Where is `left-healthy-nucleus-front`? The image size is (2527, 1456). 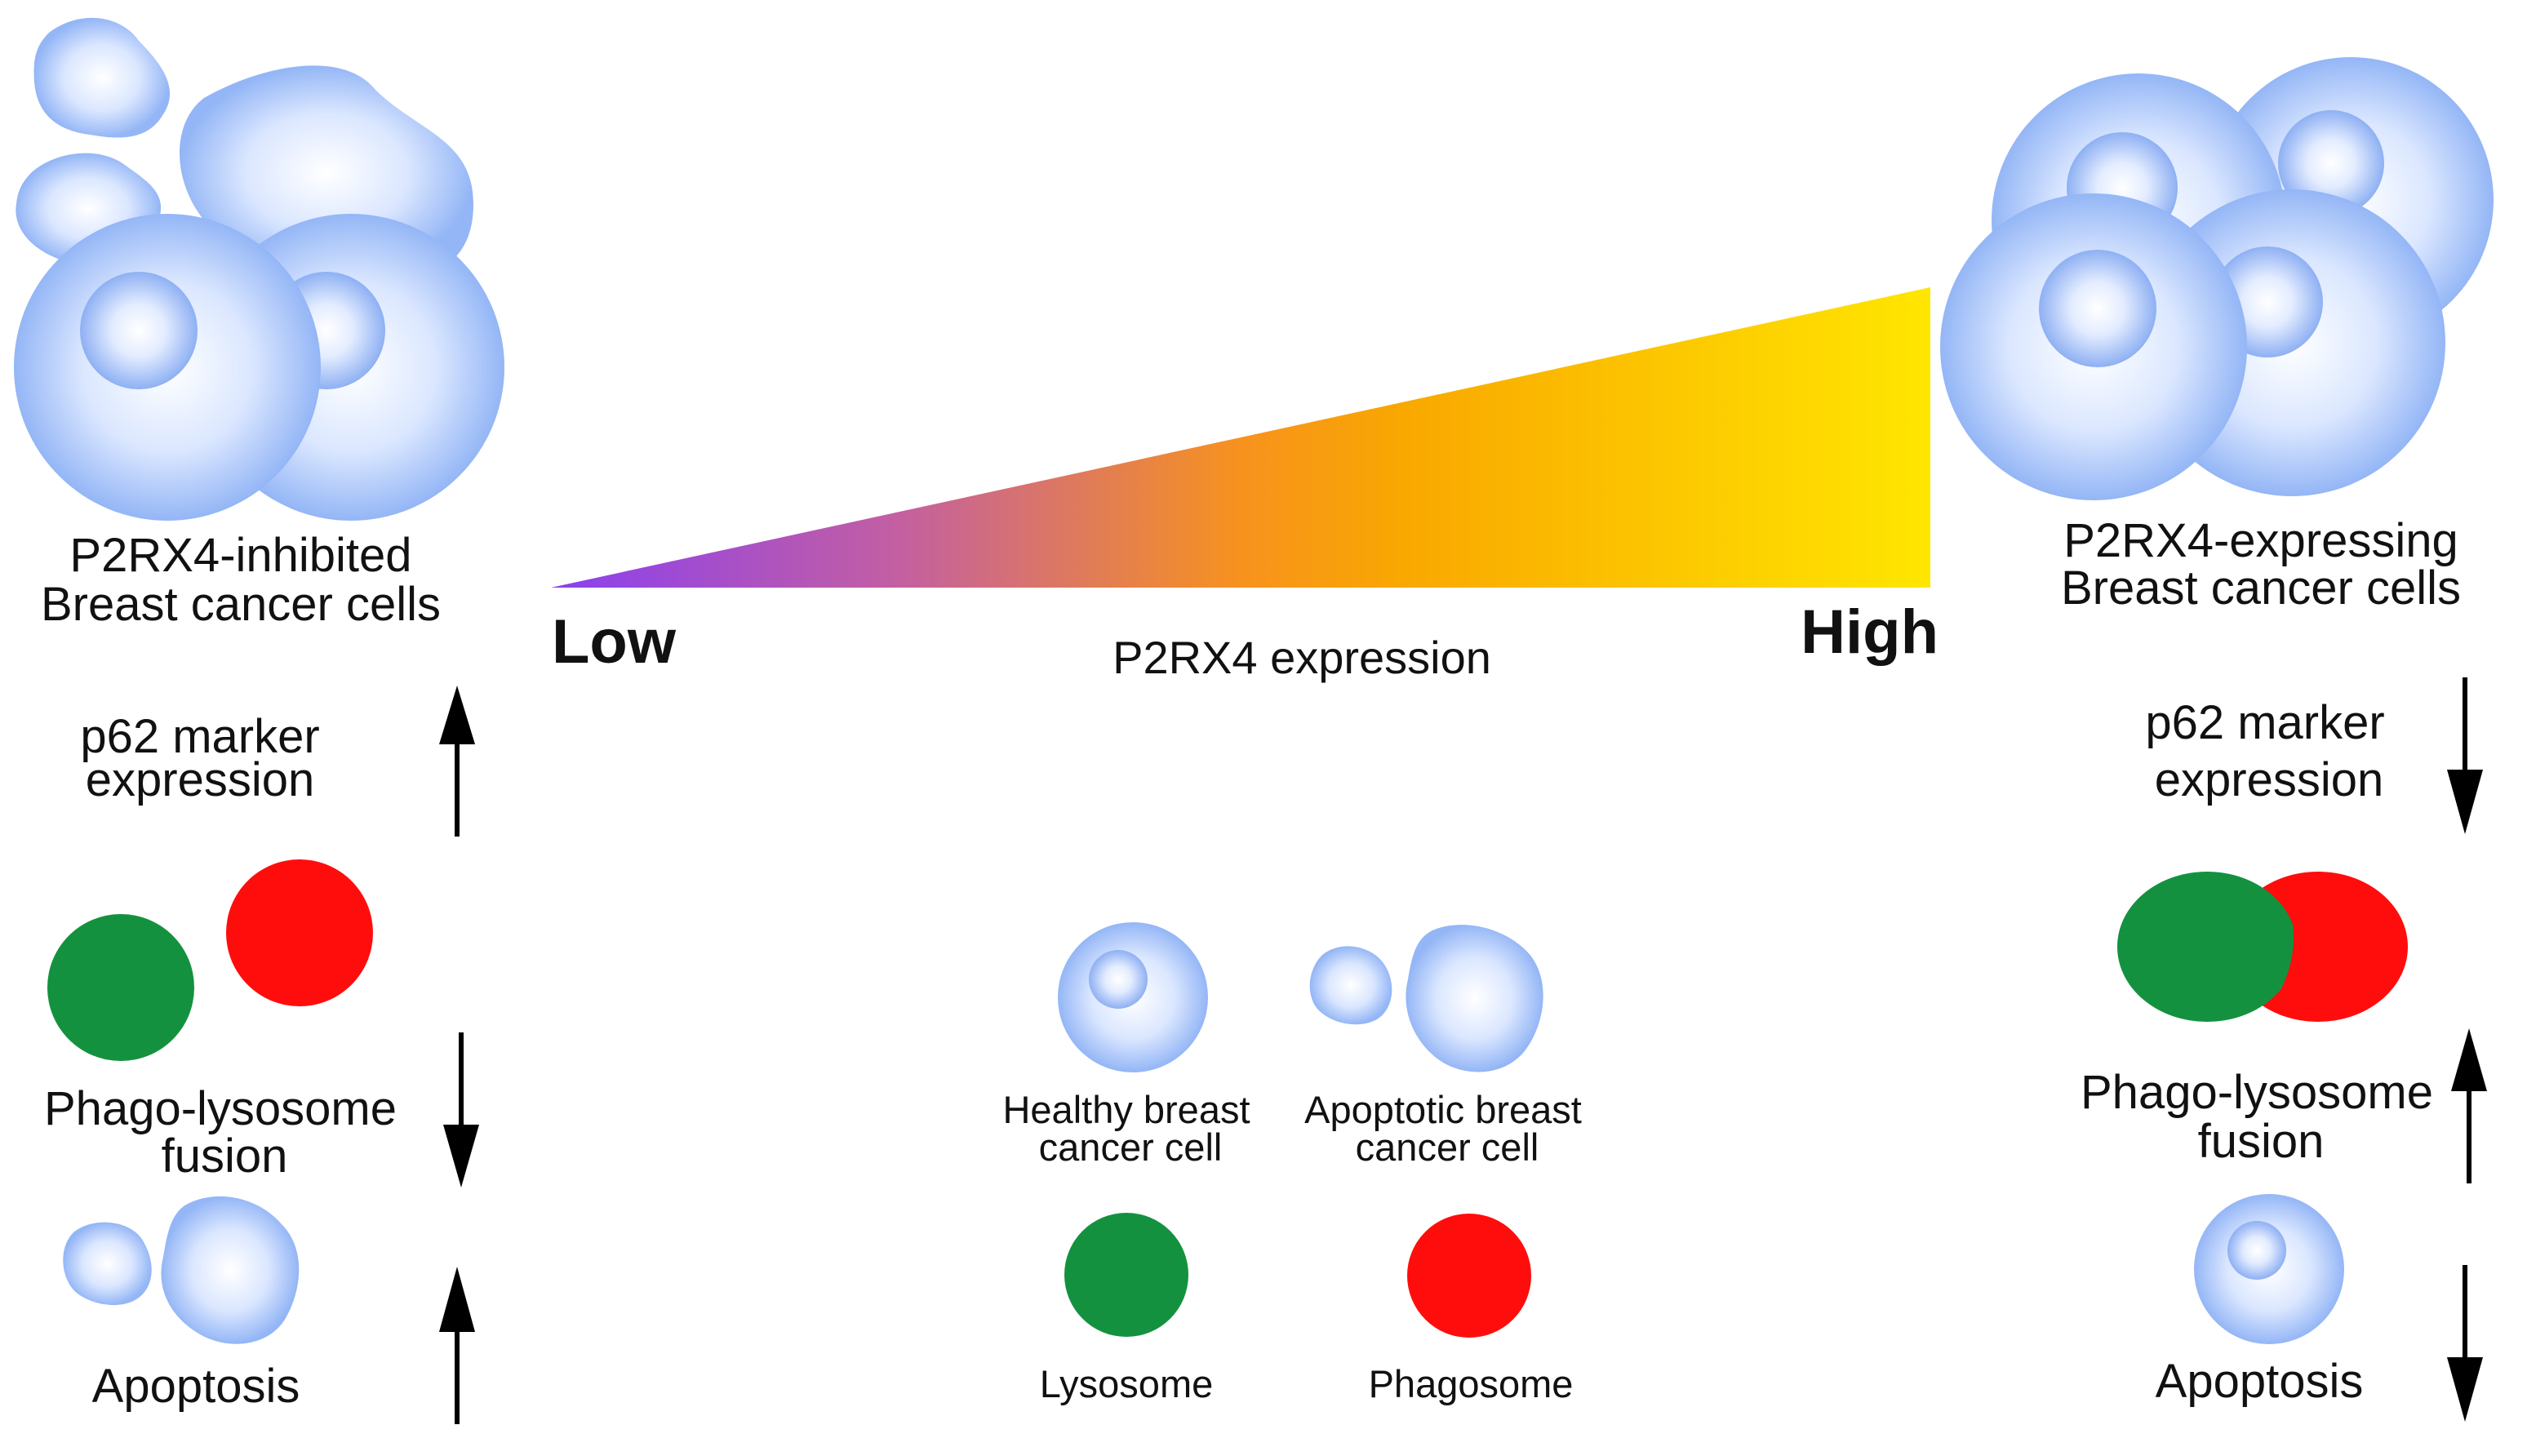
left-healthy-nucleus-front is located at coordinates (139, 331).